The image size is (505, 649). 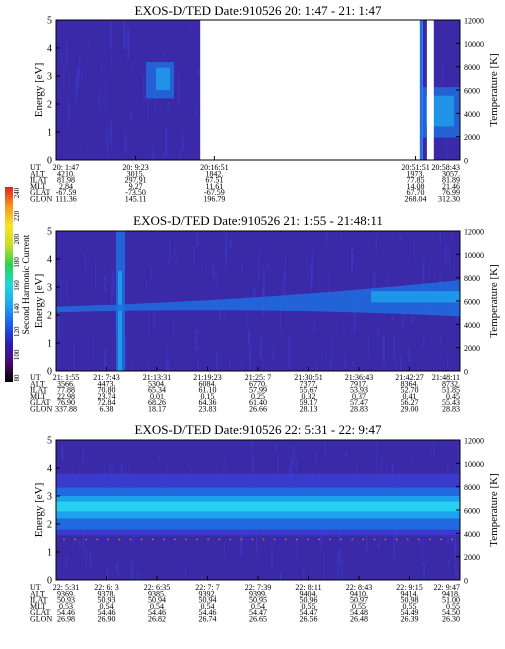 What do you see at coordinates (472, 302) in the screenshot?
I see `y2-tick-label: 6000` at bounding box center [472, 302].